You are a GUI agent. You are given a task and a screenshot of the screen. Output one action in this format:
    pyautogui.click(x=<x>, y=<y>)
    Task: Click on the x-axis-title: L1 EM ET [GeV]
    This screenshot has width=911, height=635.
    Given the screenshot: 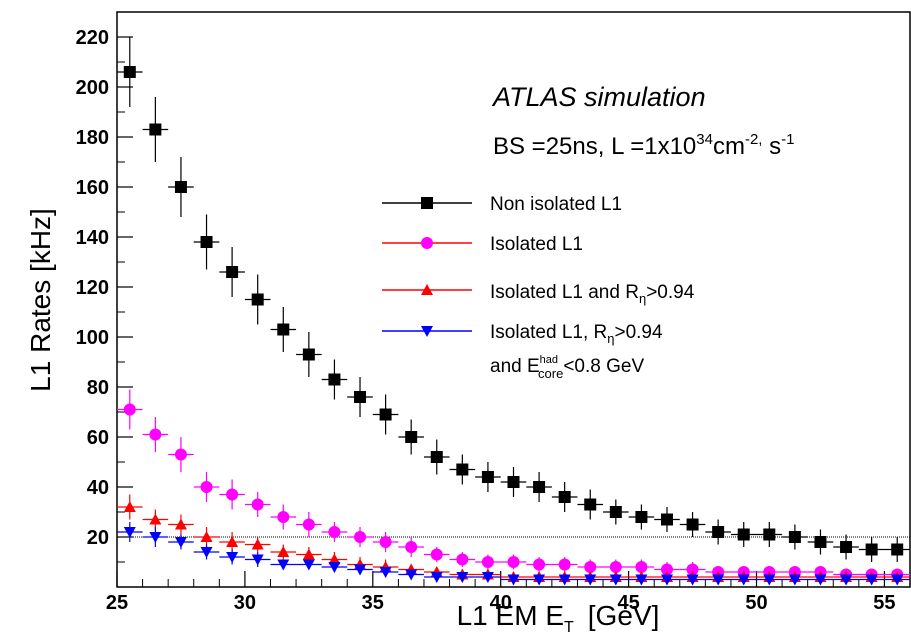 What is the action you would take?
    pyautogui.click(x=558, y=617)
    